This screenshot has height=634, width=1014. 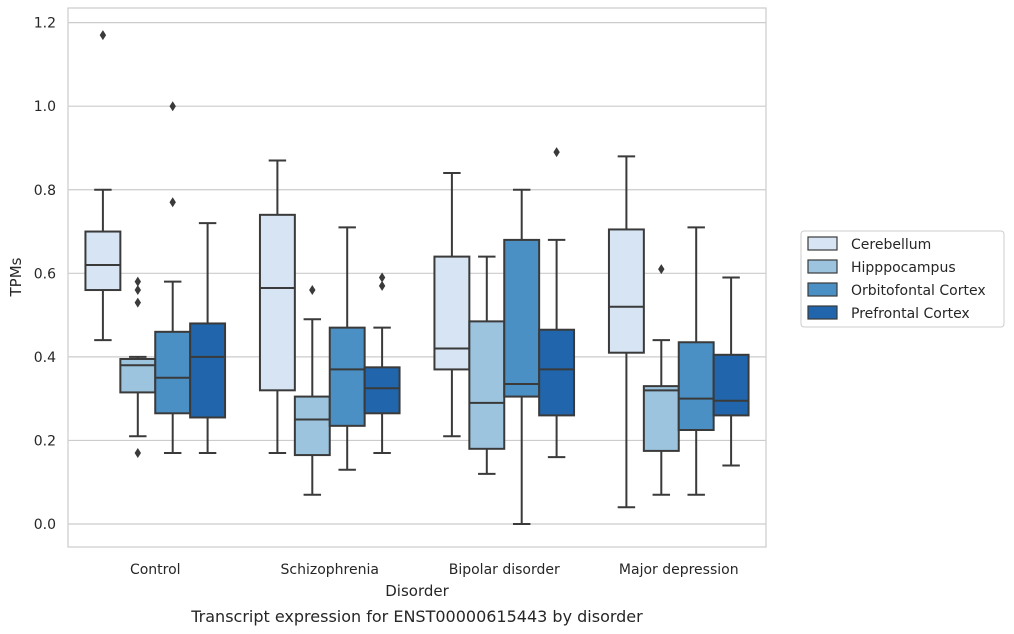 I want to click on y-tick-label: 1.0, so click(x=45, y=107).